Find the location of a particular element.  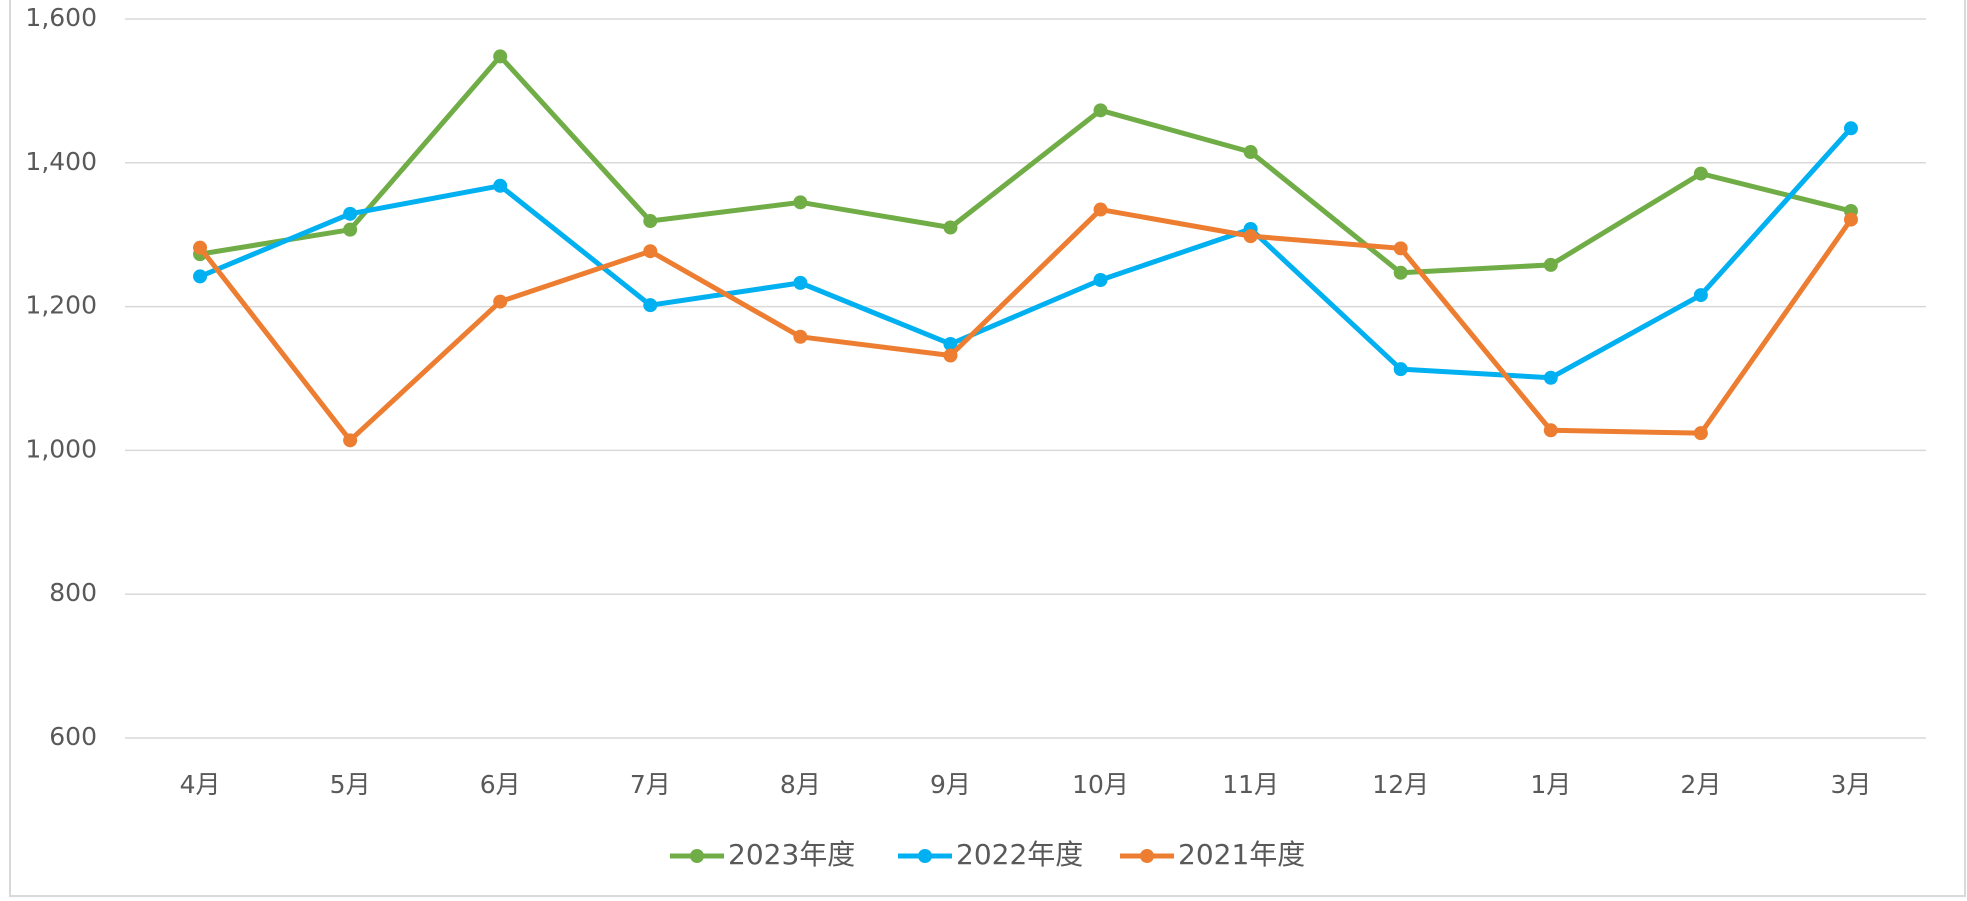

x-tick-label: 4月 is located at coordinates (200, 784).